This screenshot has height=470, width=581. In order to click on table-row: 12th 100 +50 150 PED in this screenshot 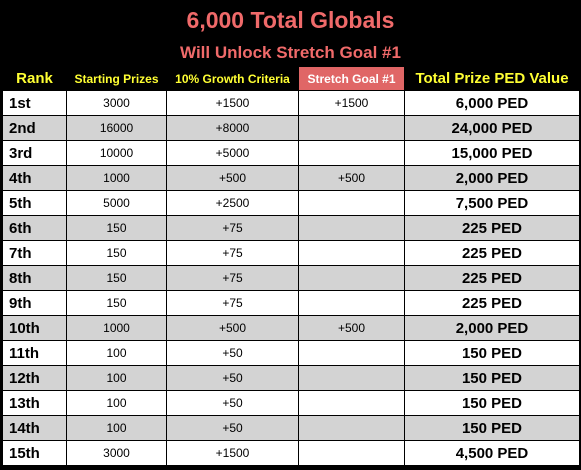, I will do `click(291, 378)`.